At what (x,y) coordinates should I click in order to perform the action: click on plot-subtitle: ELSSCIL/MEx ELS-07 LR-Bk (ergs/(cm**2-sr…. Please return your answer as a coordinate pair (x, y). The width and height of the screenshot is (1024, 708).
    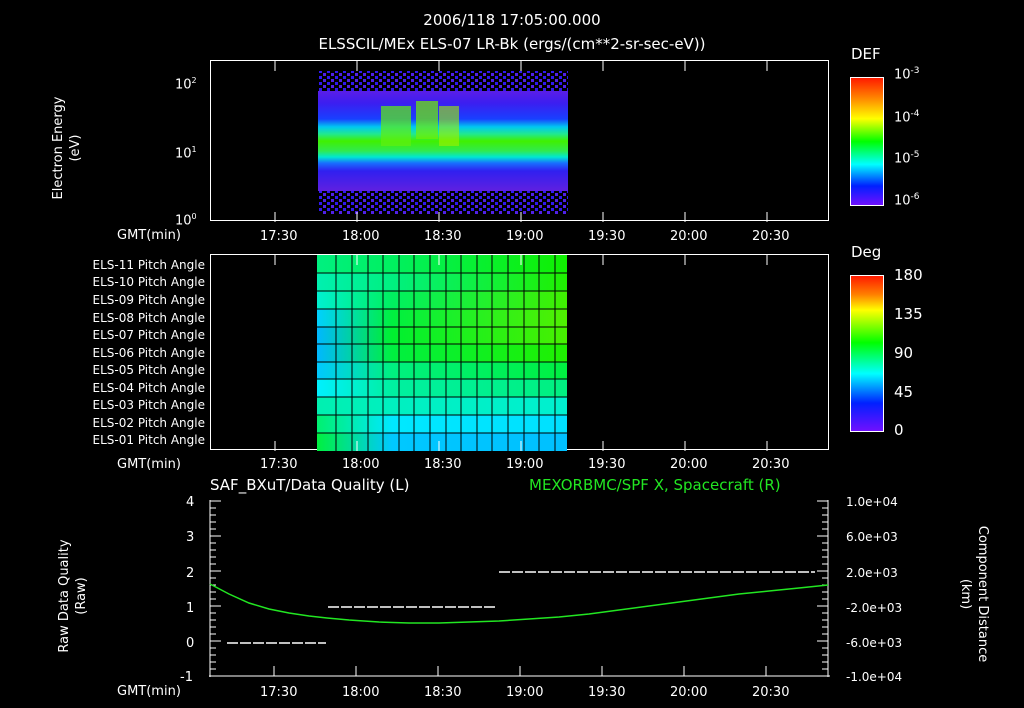
    Looking at the image, I should click on (512, 44).